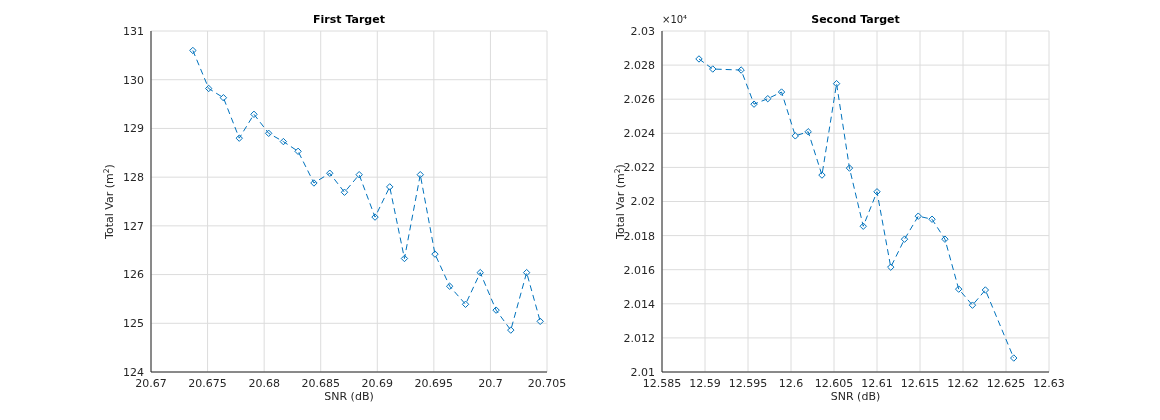 This screenshot has width=1160, height=420. Describe the element at coordinates (639, 65) in the screenshot. I see `y-tick-label: 2.028` at that location.